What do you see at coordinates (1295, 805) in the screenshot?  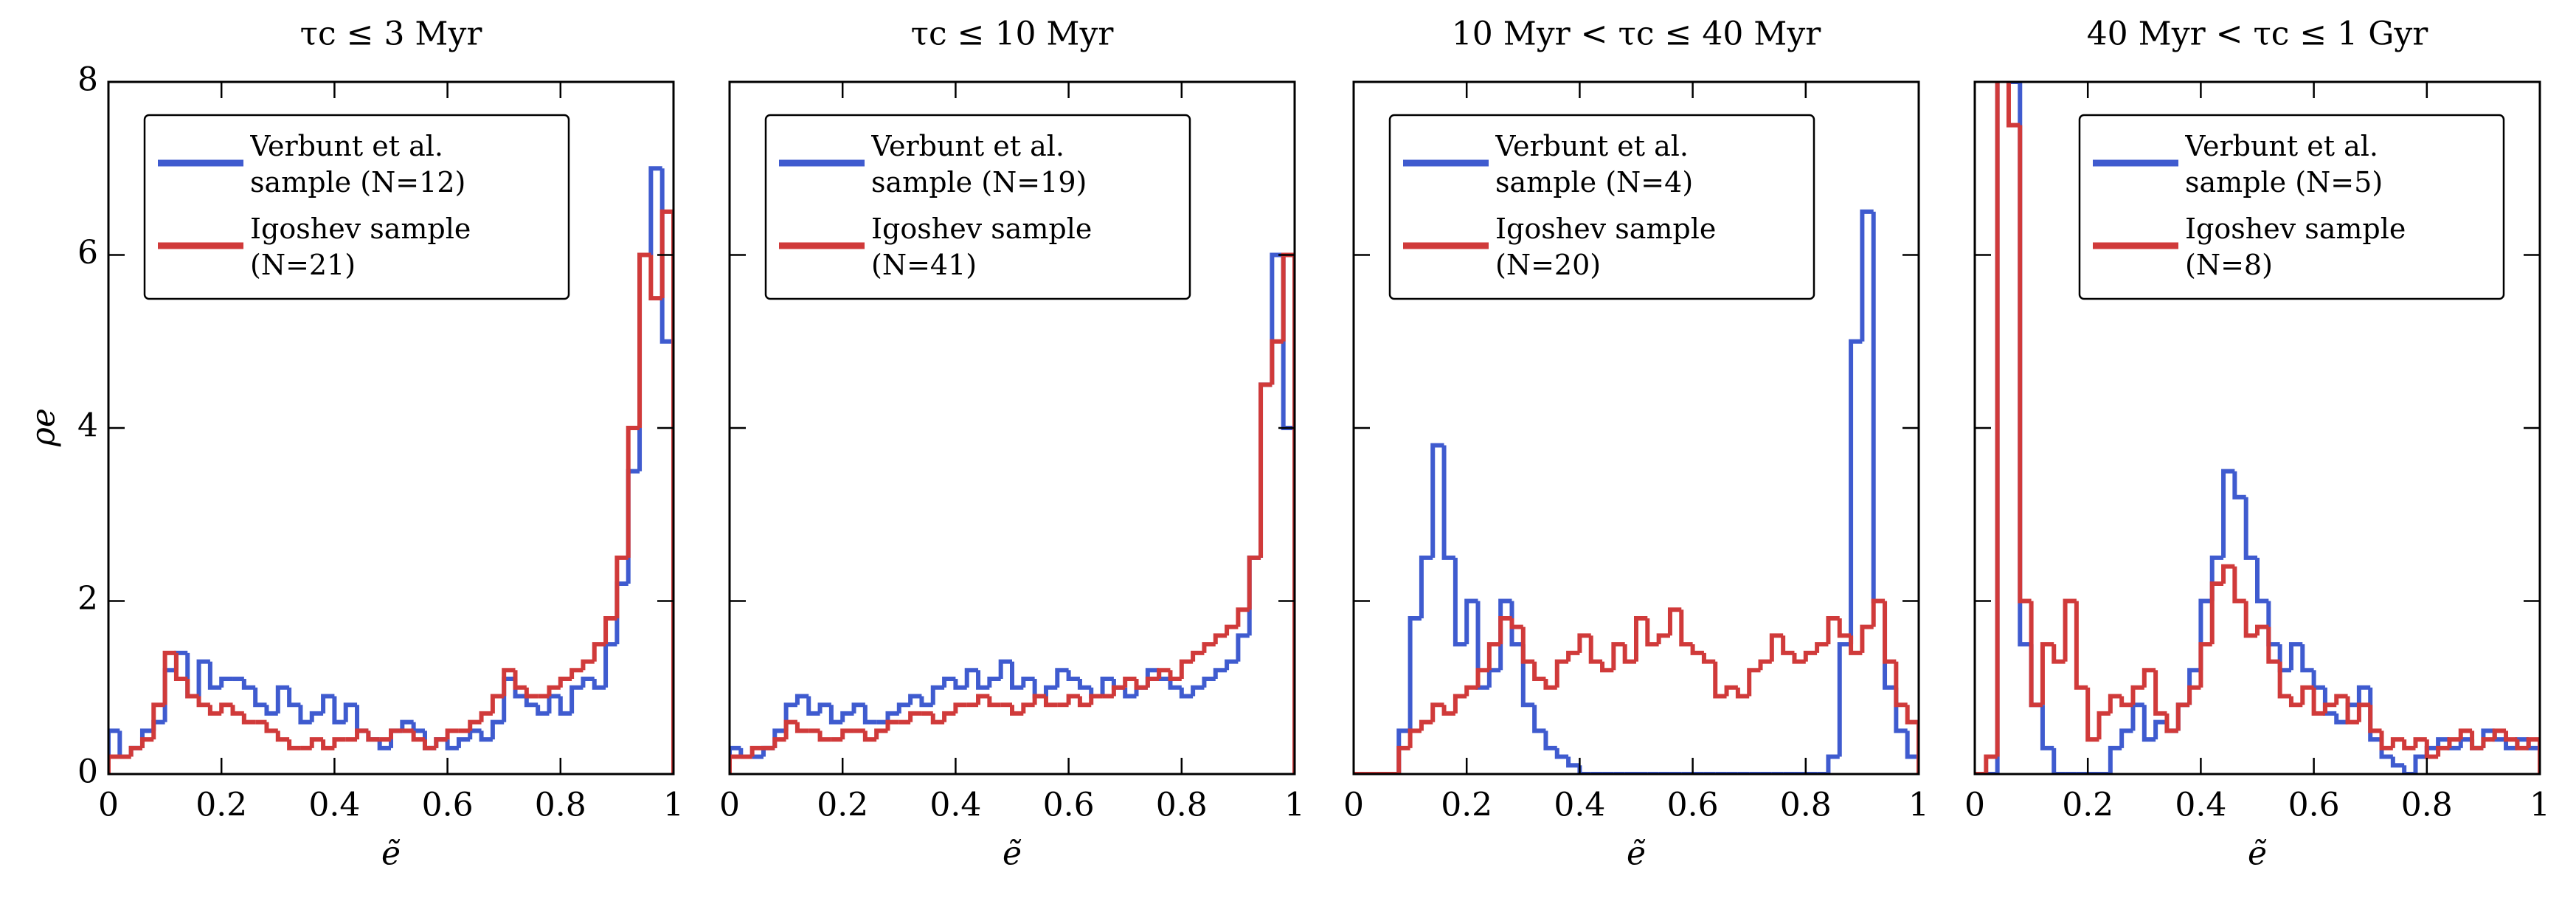 I see `x-tick-label: 1` at bounding box center [1295, 805].